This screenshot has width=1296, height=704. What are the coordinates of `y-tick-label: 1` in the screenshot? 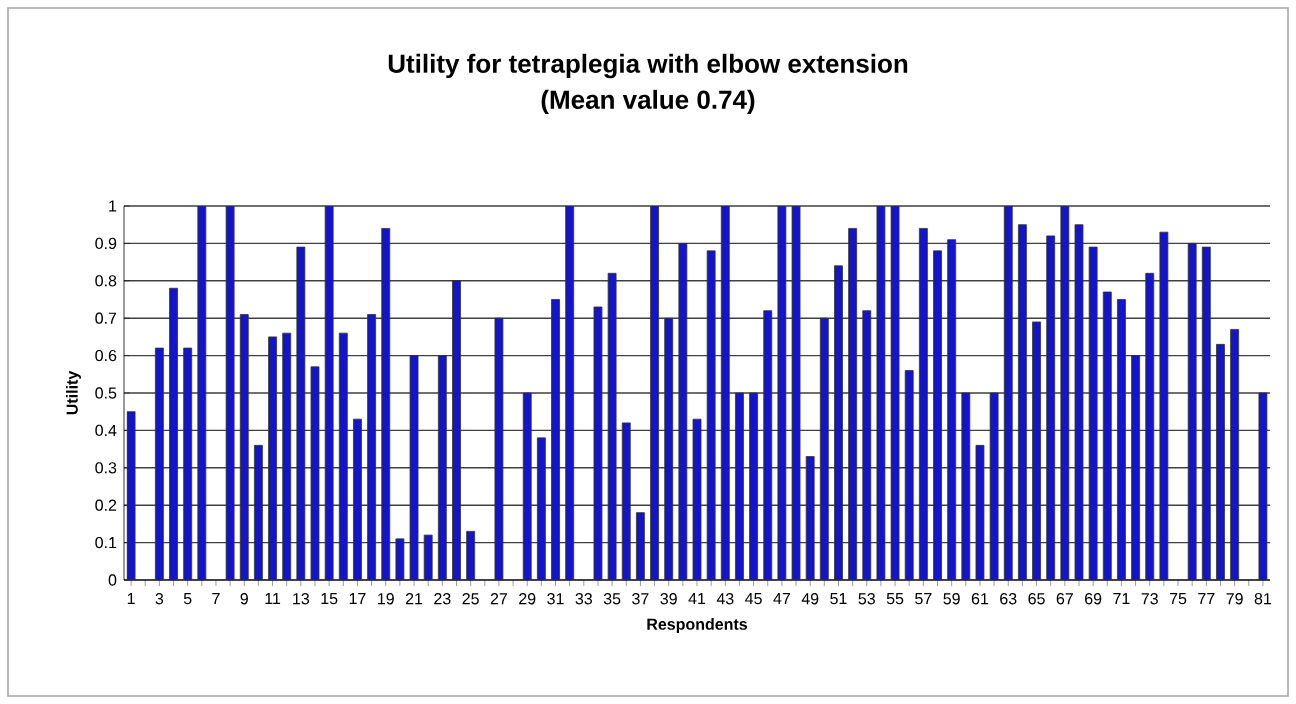 It's located at (113, 206).